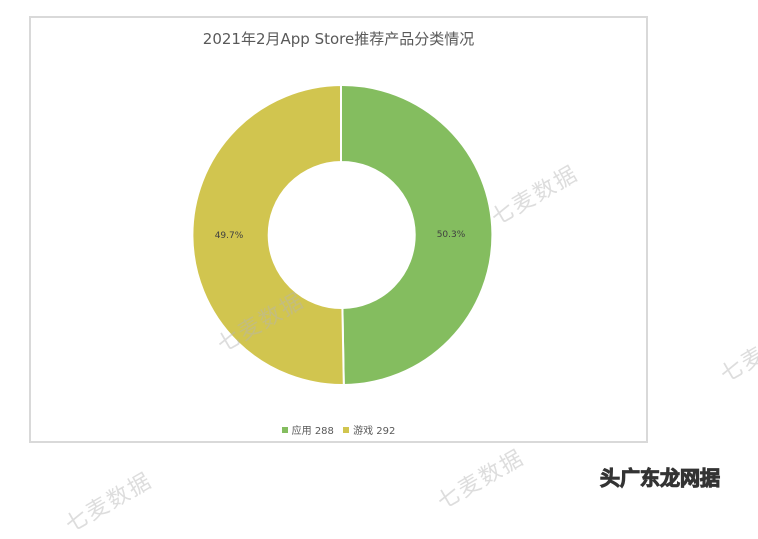 This screenshot has height=539, width=758. What do you see at coordinates (346, 429) in the screenshot?
I see `legend-swatch-games` at bounding box center [346, 429].